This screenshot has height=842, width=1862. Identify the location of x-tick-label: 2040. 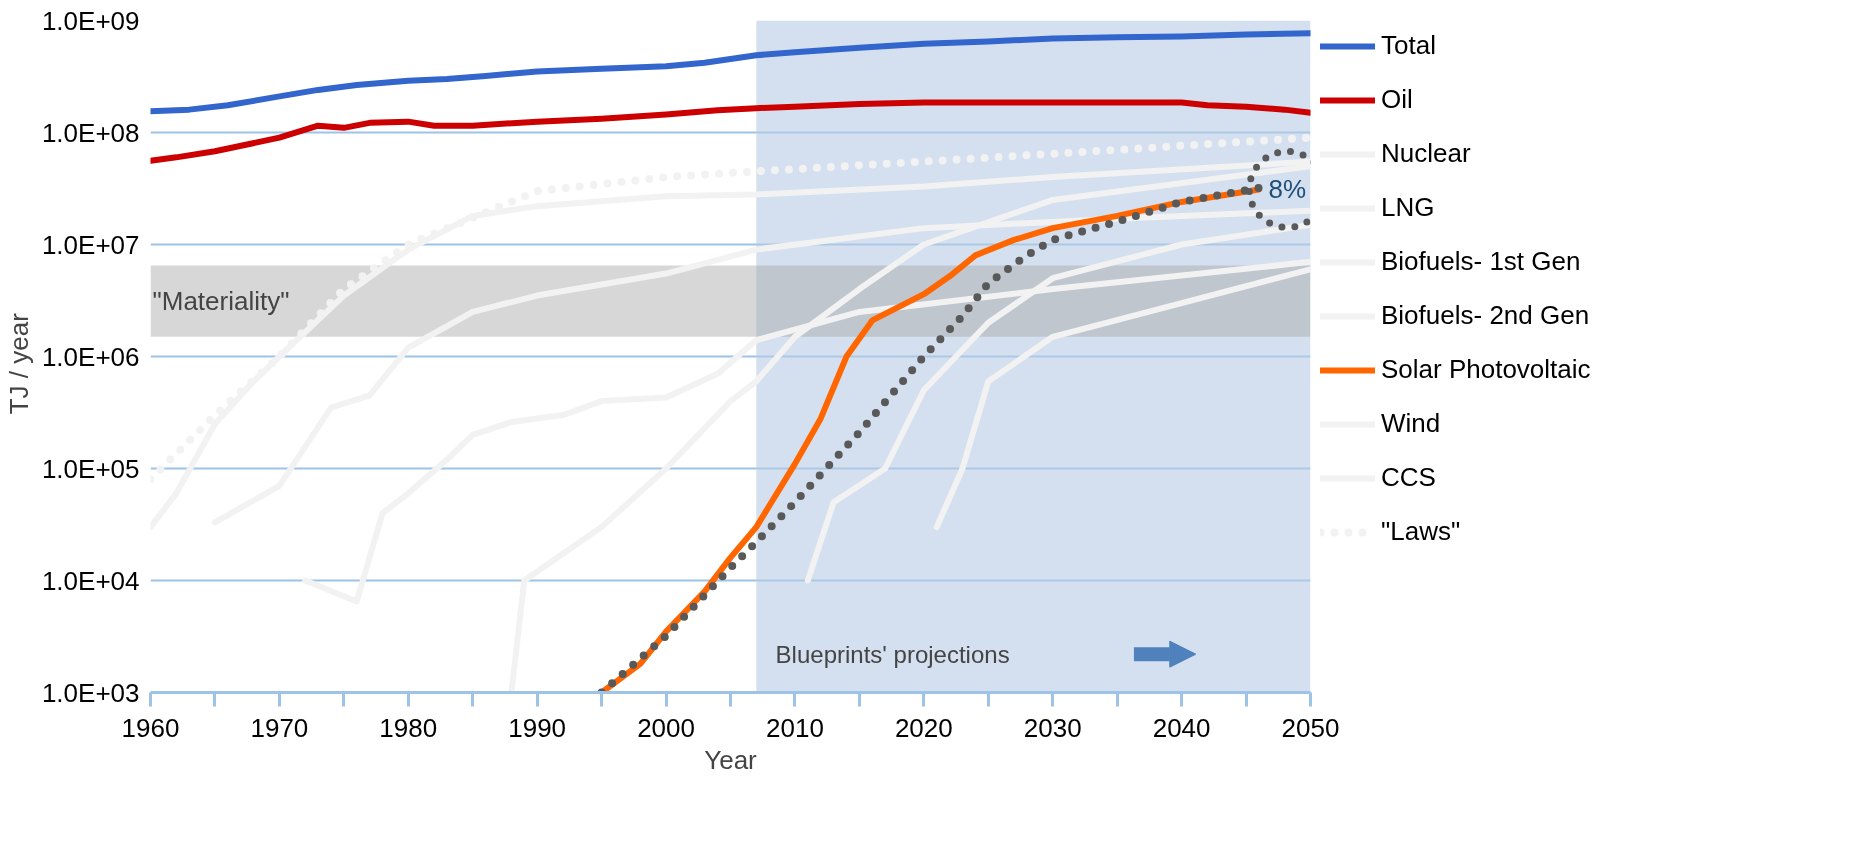
(1181, 727).